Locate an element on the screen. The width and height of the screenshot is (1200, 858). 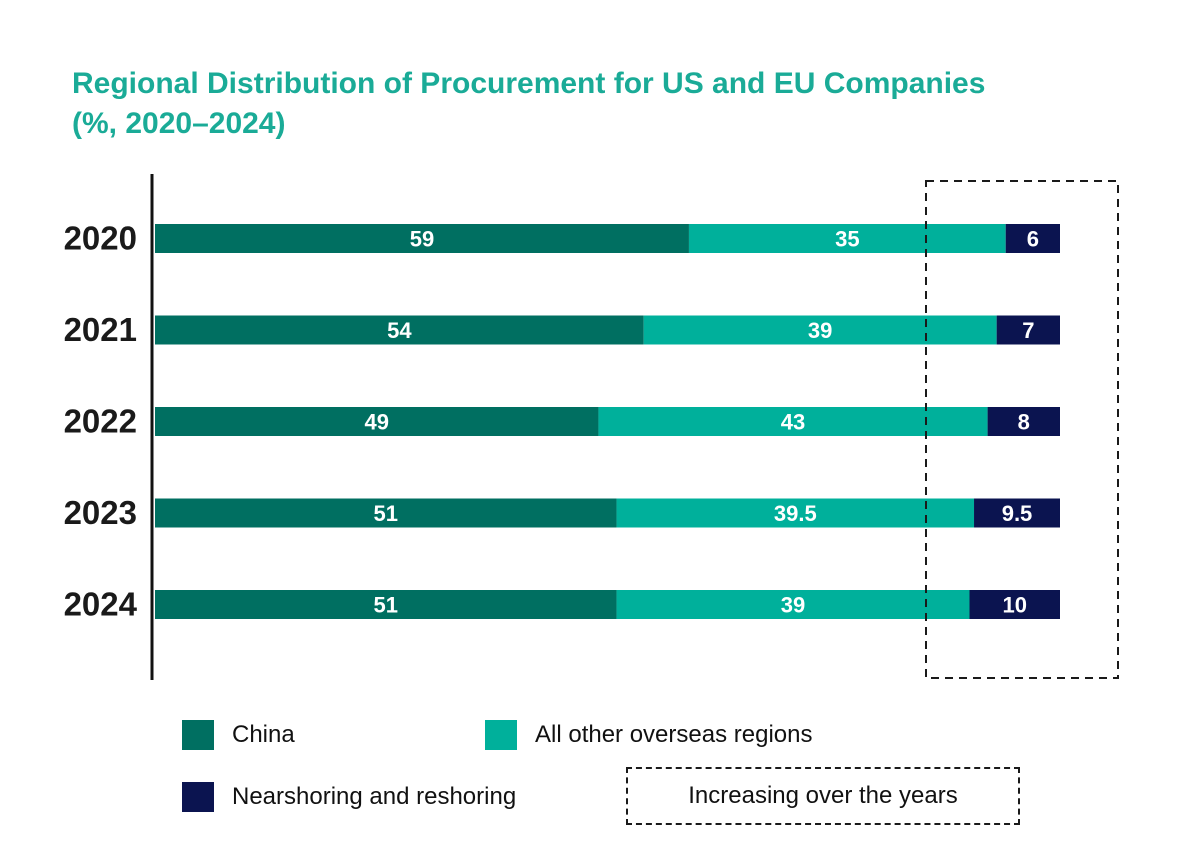
data-label-china-2022: 49 is located at coordinates (376, 422).